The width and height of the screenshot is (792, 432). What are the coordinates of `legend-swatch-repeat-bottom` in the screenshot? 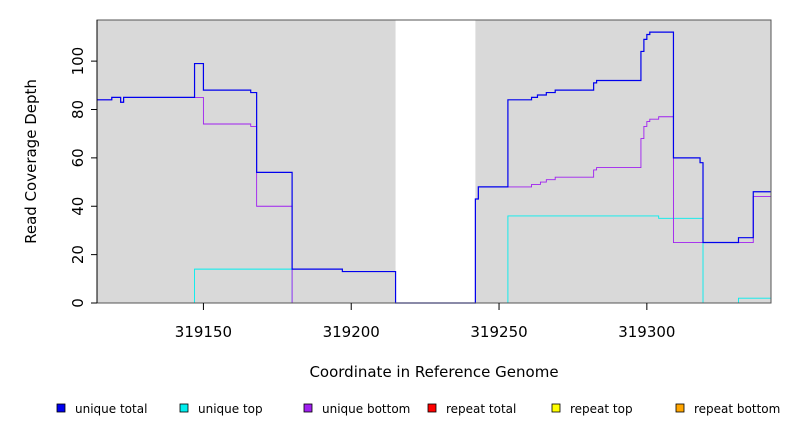 It's located at (680, 408).